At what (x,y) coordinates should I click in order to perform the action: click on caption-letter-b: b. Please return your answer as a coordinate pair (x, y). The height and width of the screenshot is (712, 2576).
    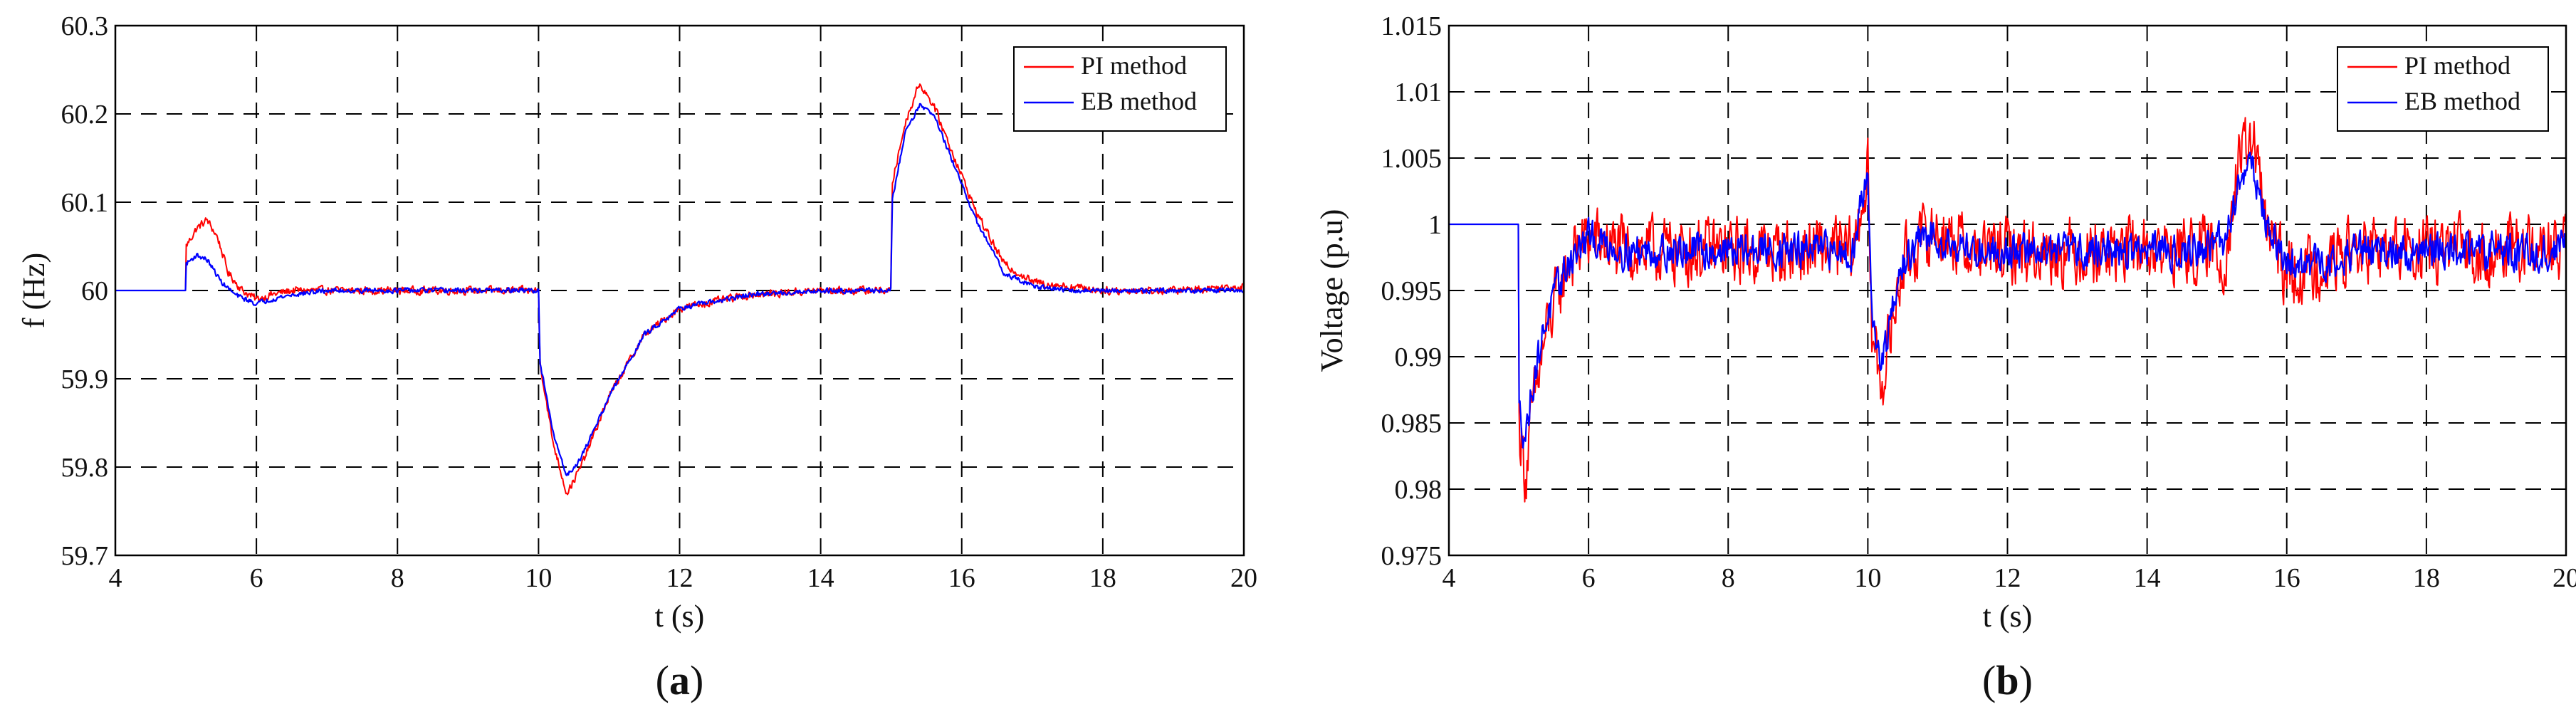
    Looking at the image, I should click on (2007, 680).